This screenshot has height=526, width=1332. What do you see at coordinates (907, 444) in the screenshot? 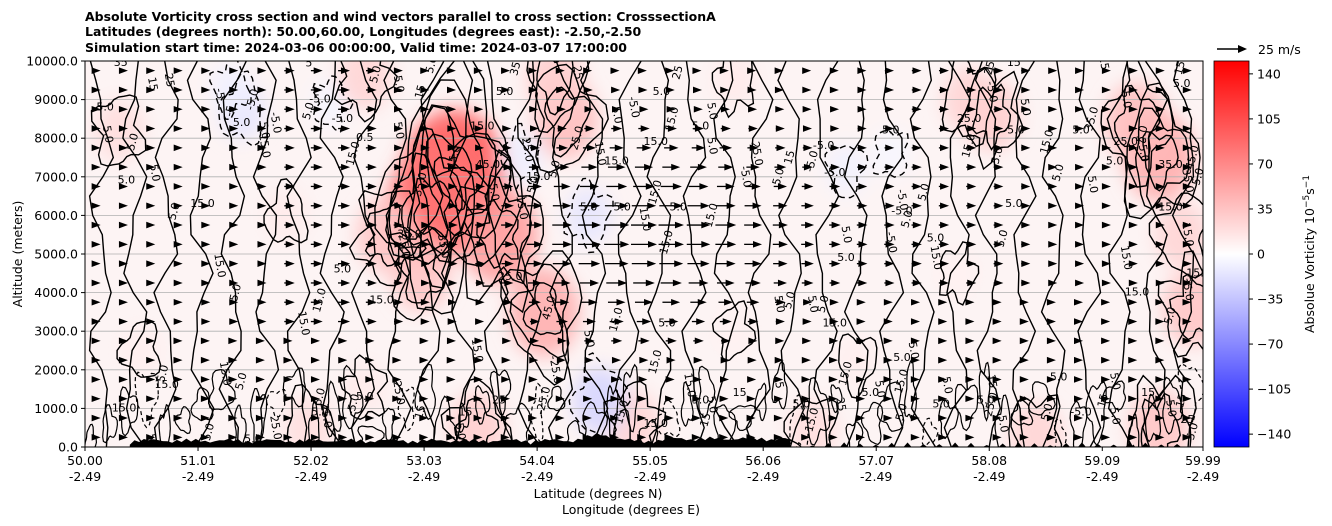
I see `terrain-peak` at bounding box center [907, 444].